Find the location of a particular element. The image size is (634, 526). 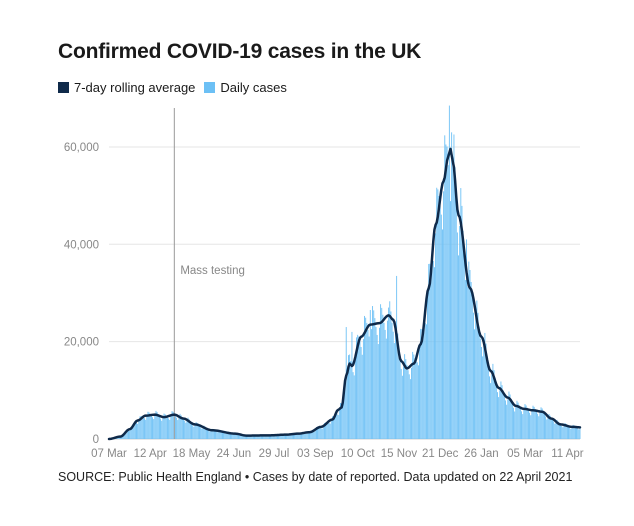

annotation-layer: Mass testing is located at coordinates (209, 273).